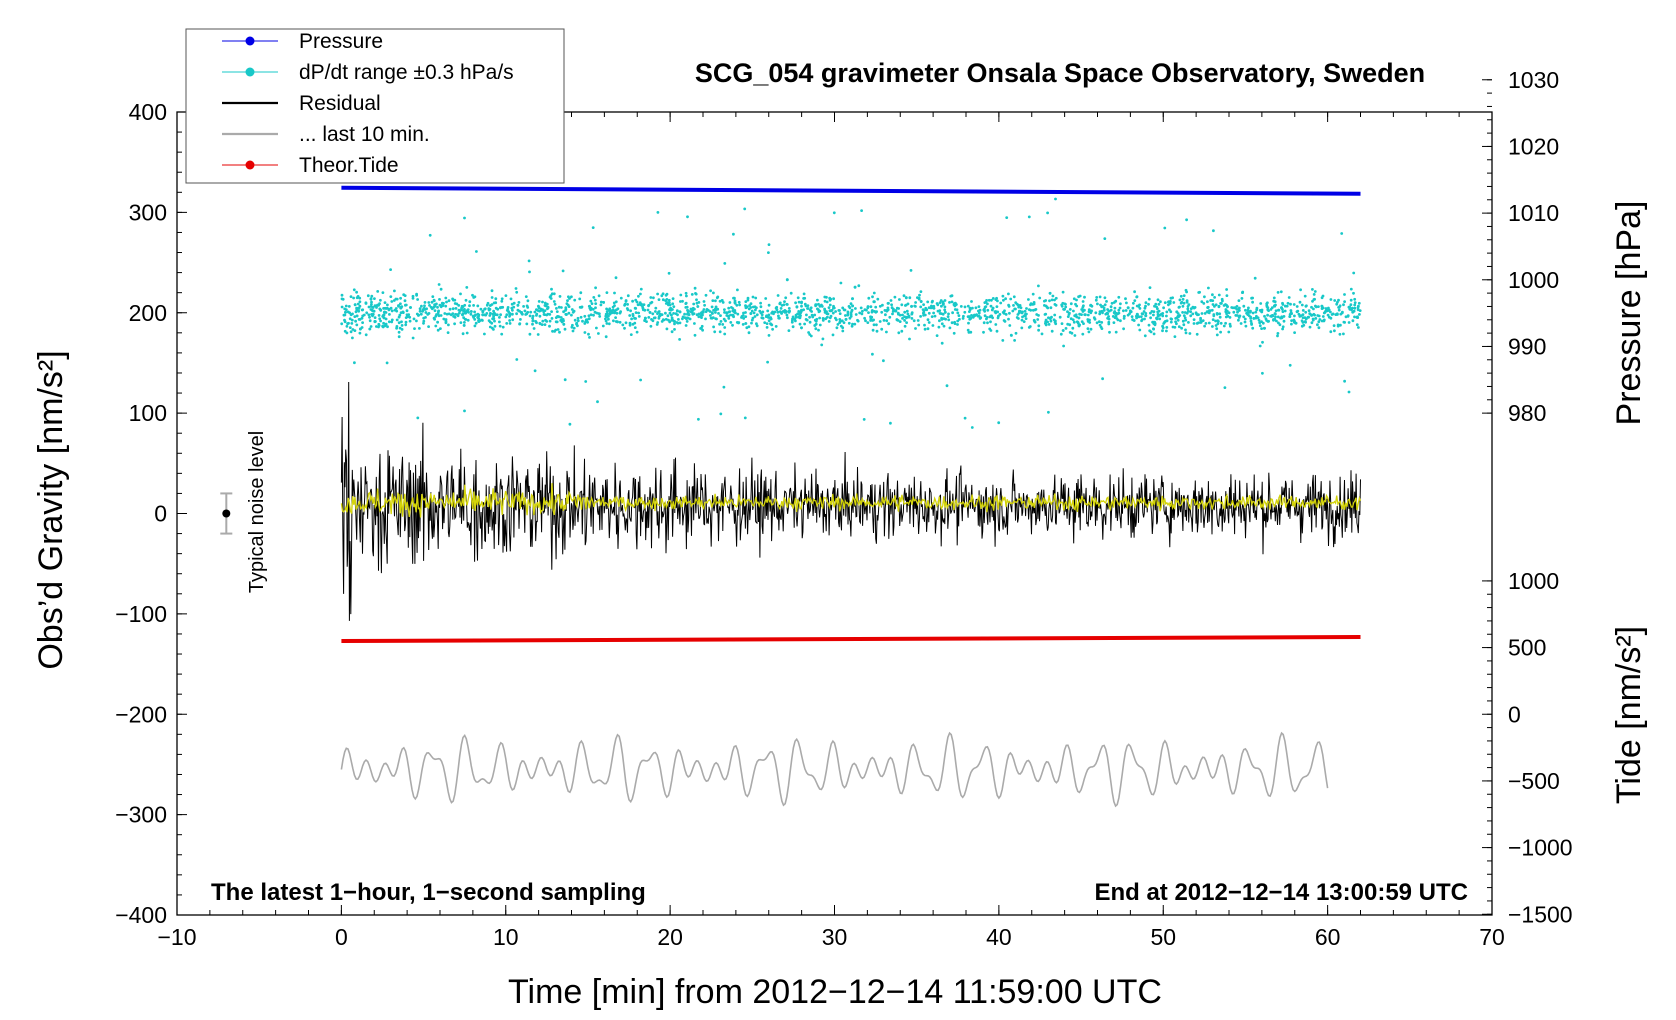 The width and height of the screenshot is (1676, 1020). What do you see at coordinates (850, 501) in the screenshot?
I see `series-residual` at bounding box center [850, 501].